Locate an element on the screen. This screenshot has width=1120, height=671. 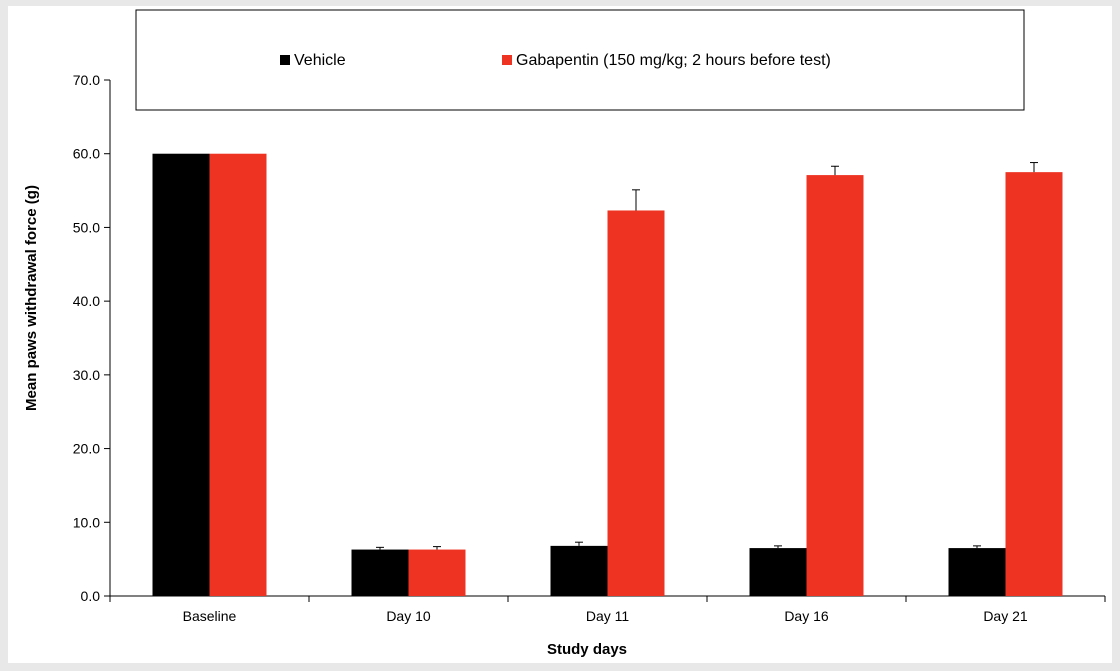
legend-swatch-gabapentin is located at coordinates (507, 60).